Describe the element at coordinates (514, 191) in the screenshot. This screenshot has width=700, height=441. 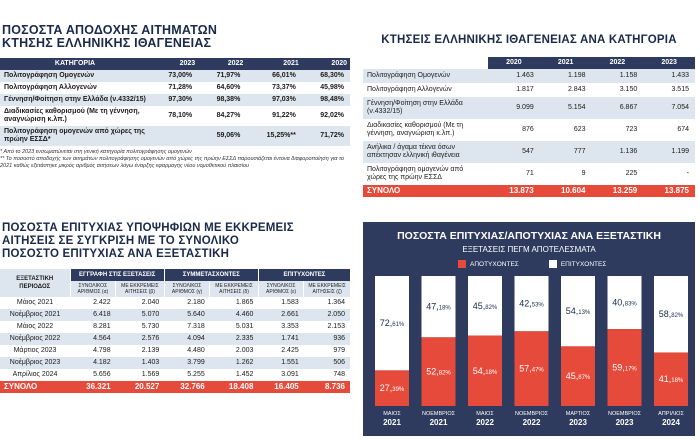
I see `total-value: 13.873` at that location.